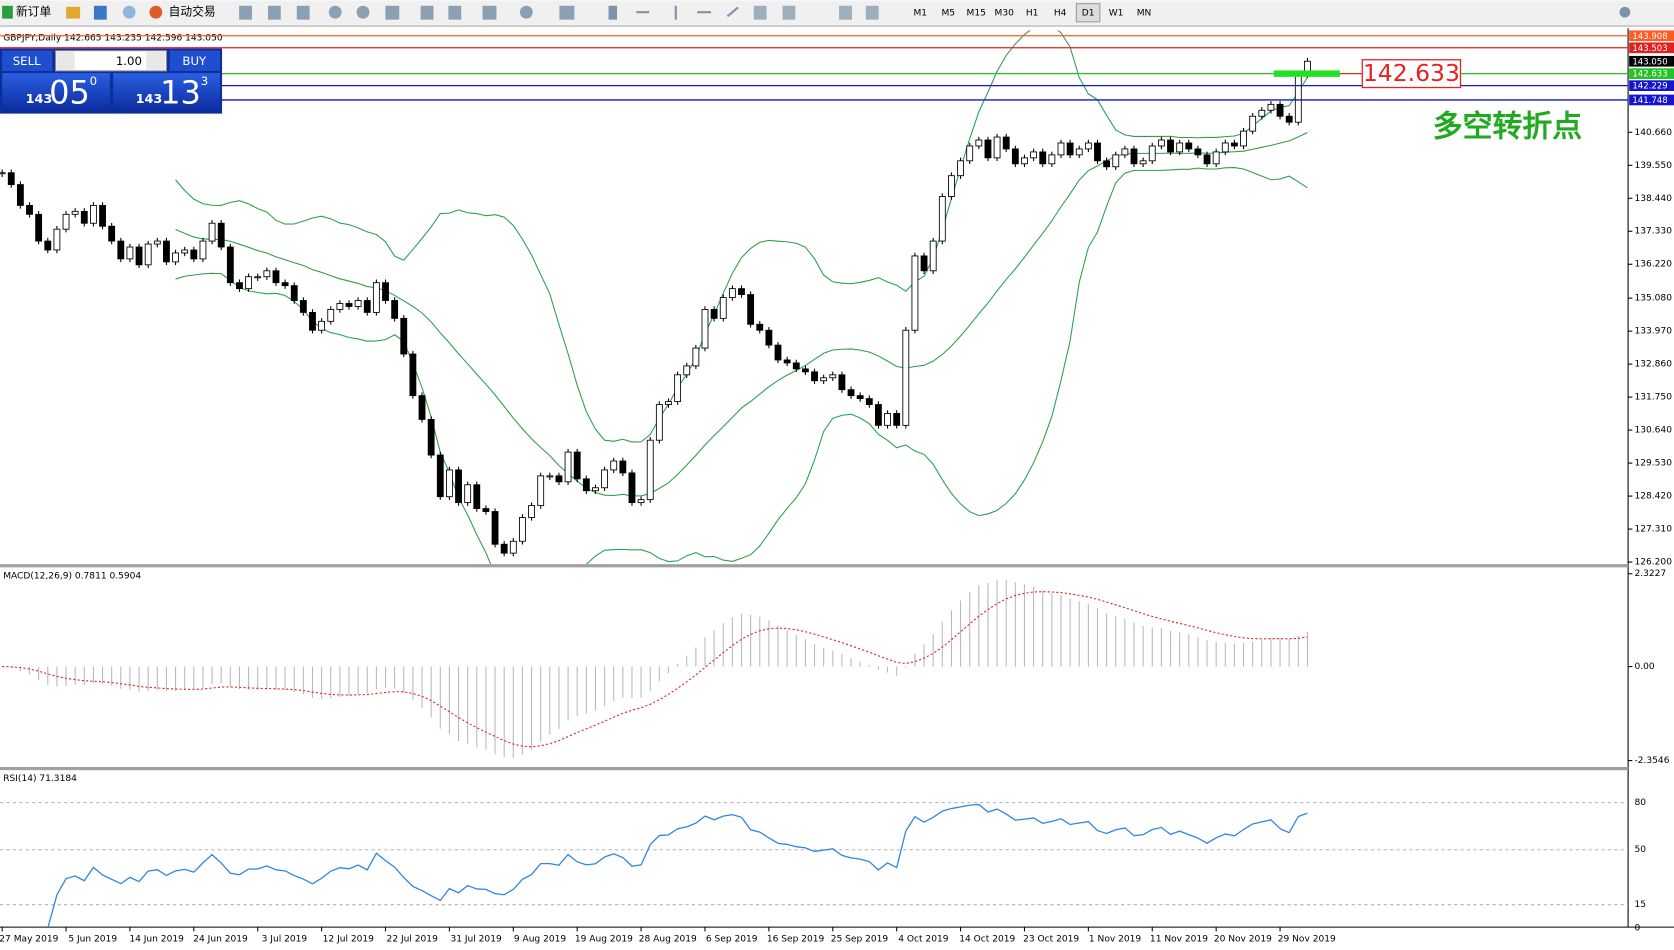 This screenshot has width=1674, height=950. What do you see at coordinates (1051, 939) in the screenshot?
I see `x-tick-label: 23 Oct 2019` at bounding box center [1051, 939].